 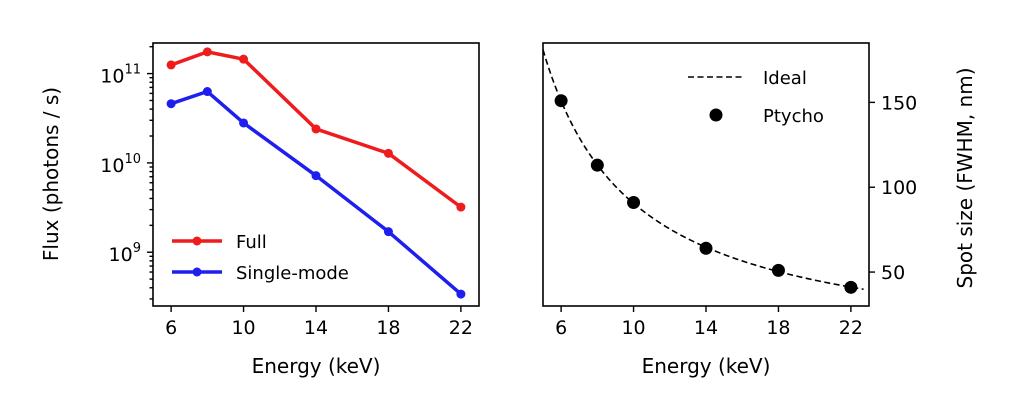 I want to click on flux-x-ticks: 6 10 14 18 22, so click(x=319, y=322).